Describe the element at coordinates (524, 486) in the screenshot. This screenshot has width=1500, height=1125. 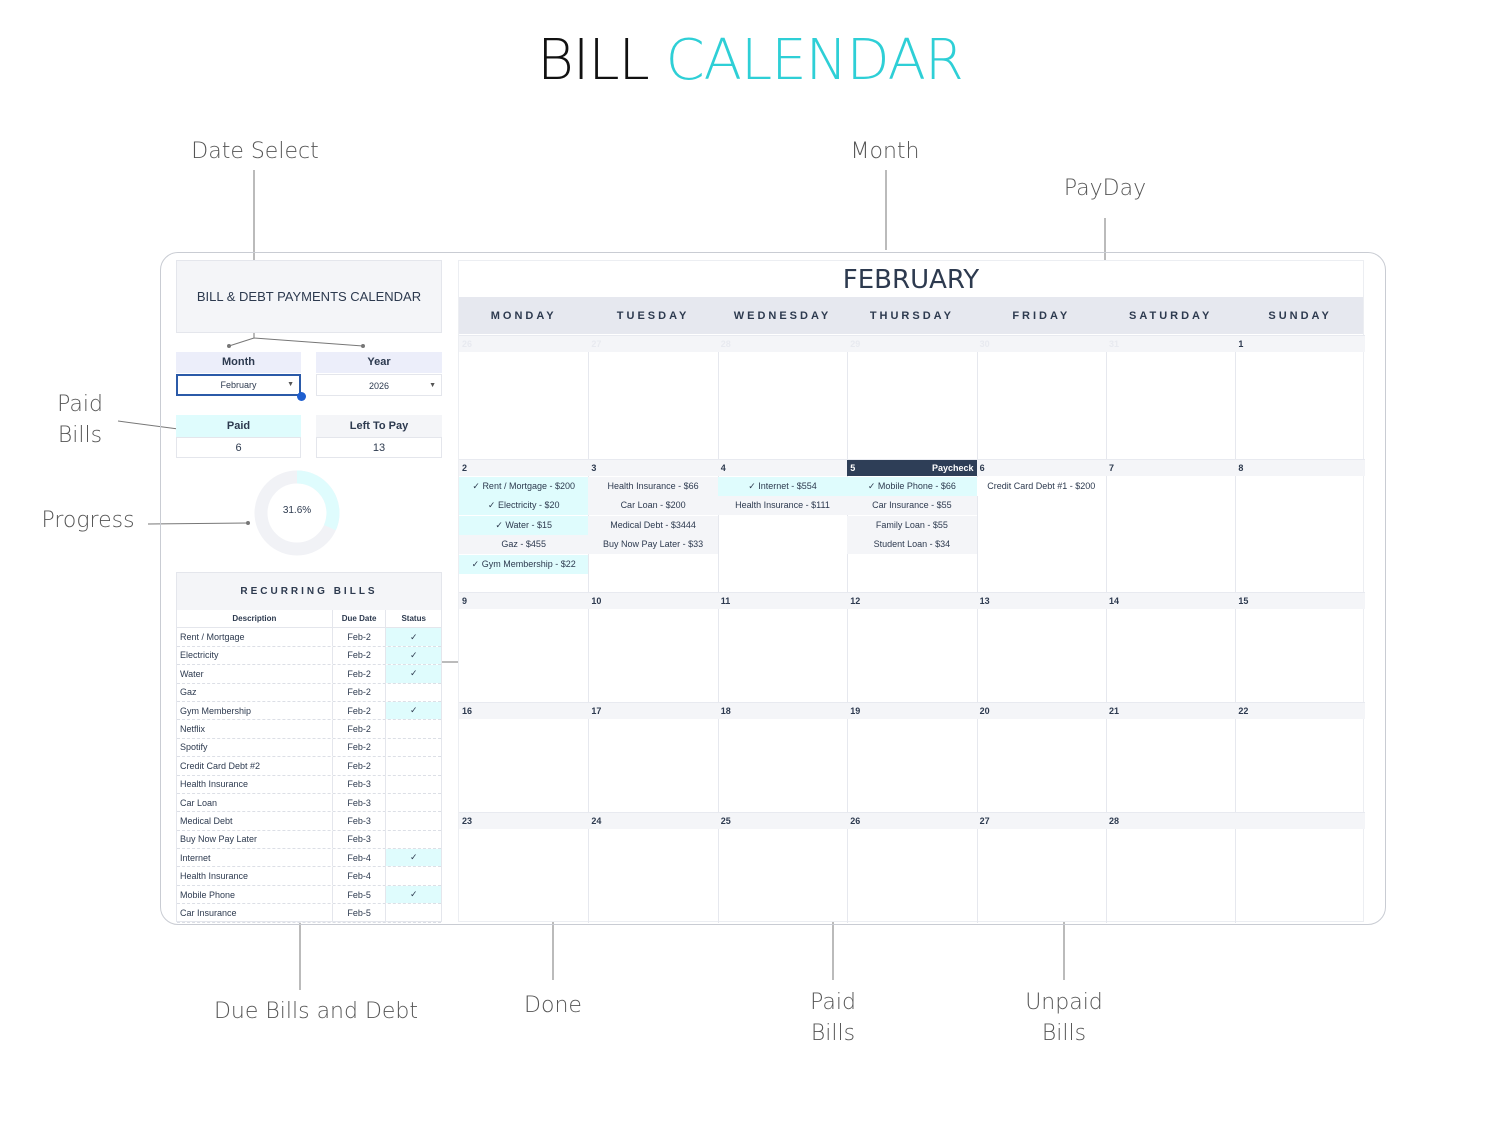
I see `paid-bill: ✓ Rent / Mortgage - $200` at that location.